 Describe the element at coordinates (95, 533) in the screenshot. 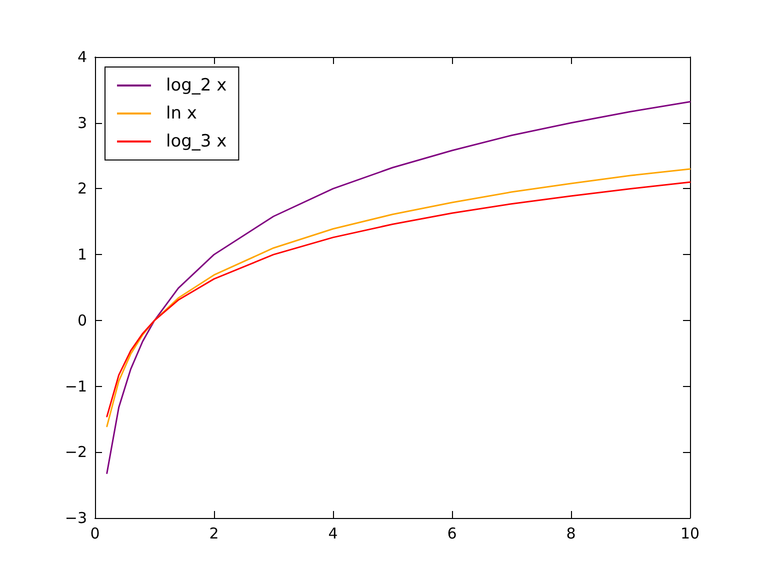

I see `x-tick-label: 0` at that location.